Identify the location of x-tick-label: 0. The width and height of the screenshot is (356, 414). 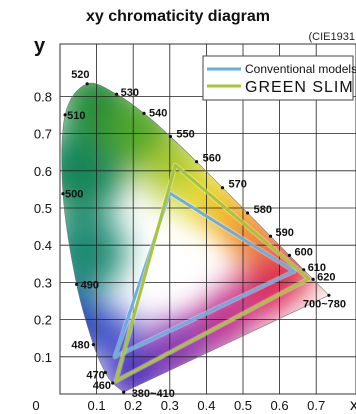
(35, 405).